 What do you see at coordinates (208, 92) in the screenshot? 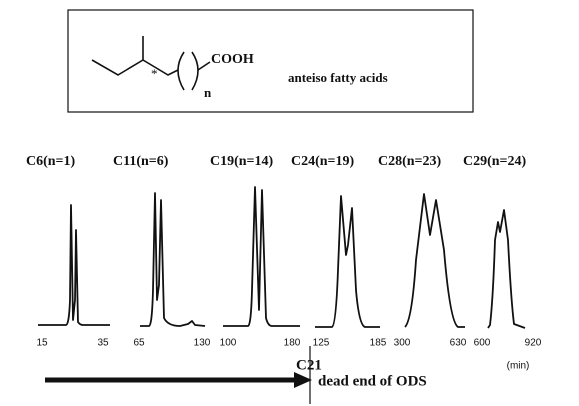
I see `repeat-subscript: n` at bounding box center [208, 92].